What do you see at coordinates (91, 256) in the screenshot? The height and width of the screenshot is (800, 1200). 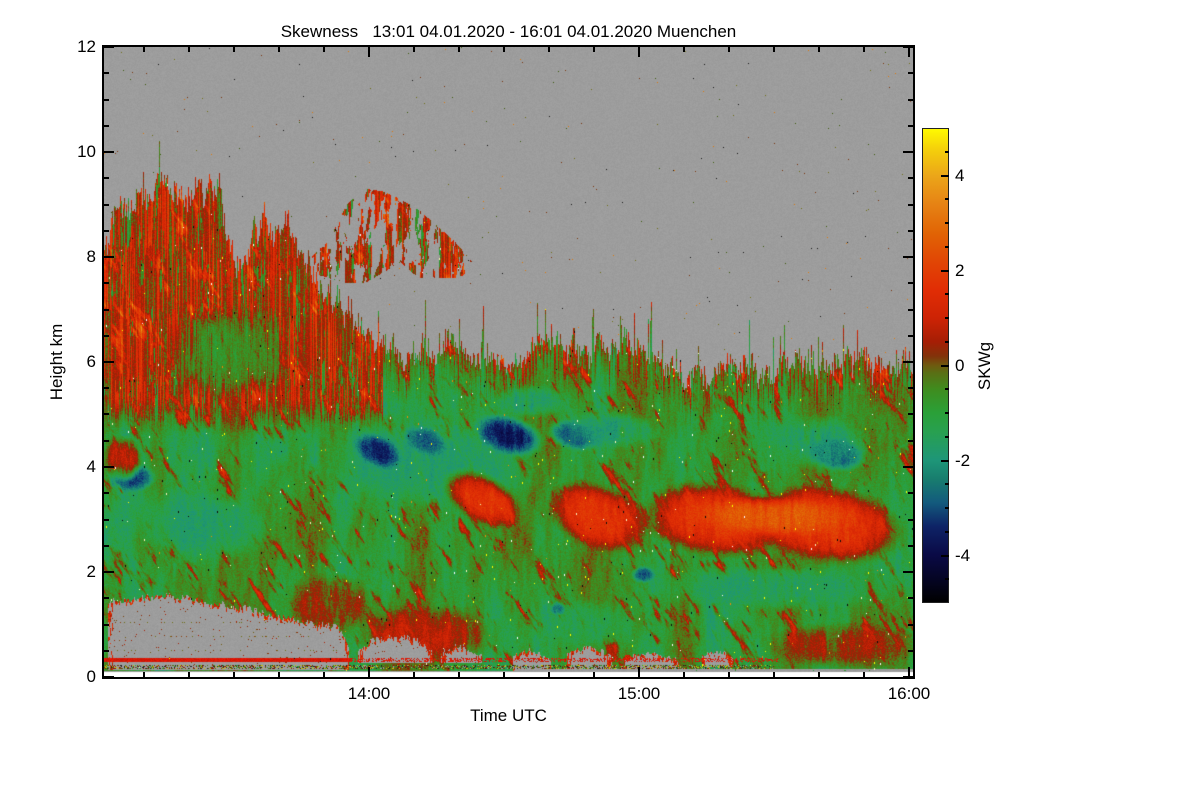 I see `y-tick-label: 8` at bounding box center [91, 256].